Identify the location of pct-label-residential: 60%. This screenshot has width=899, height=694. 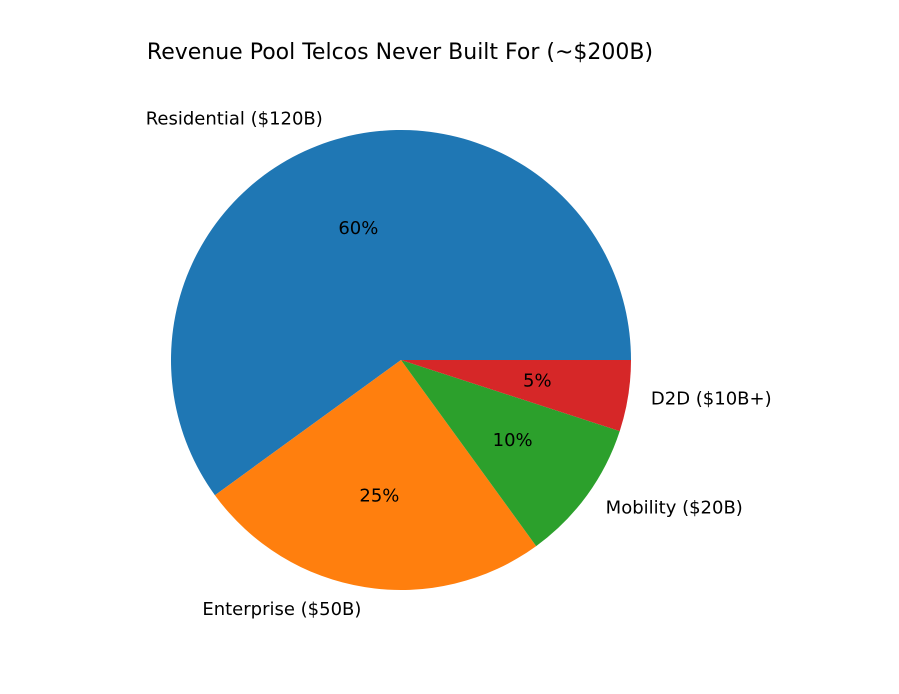
(358, 228).